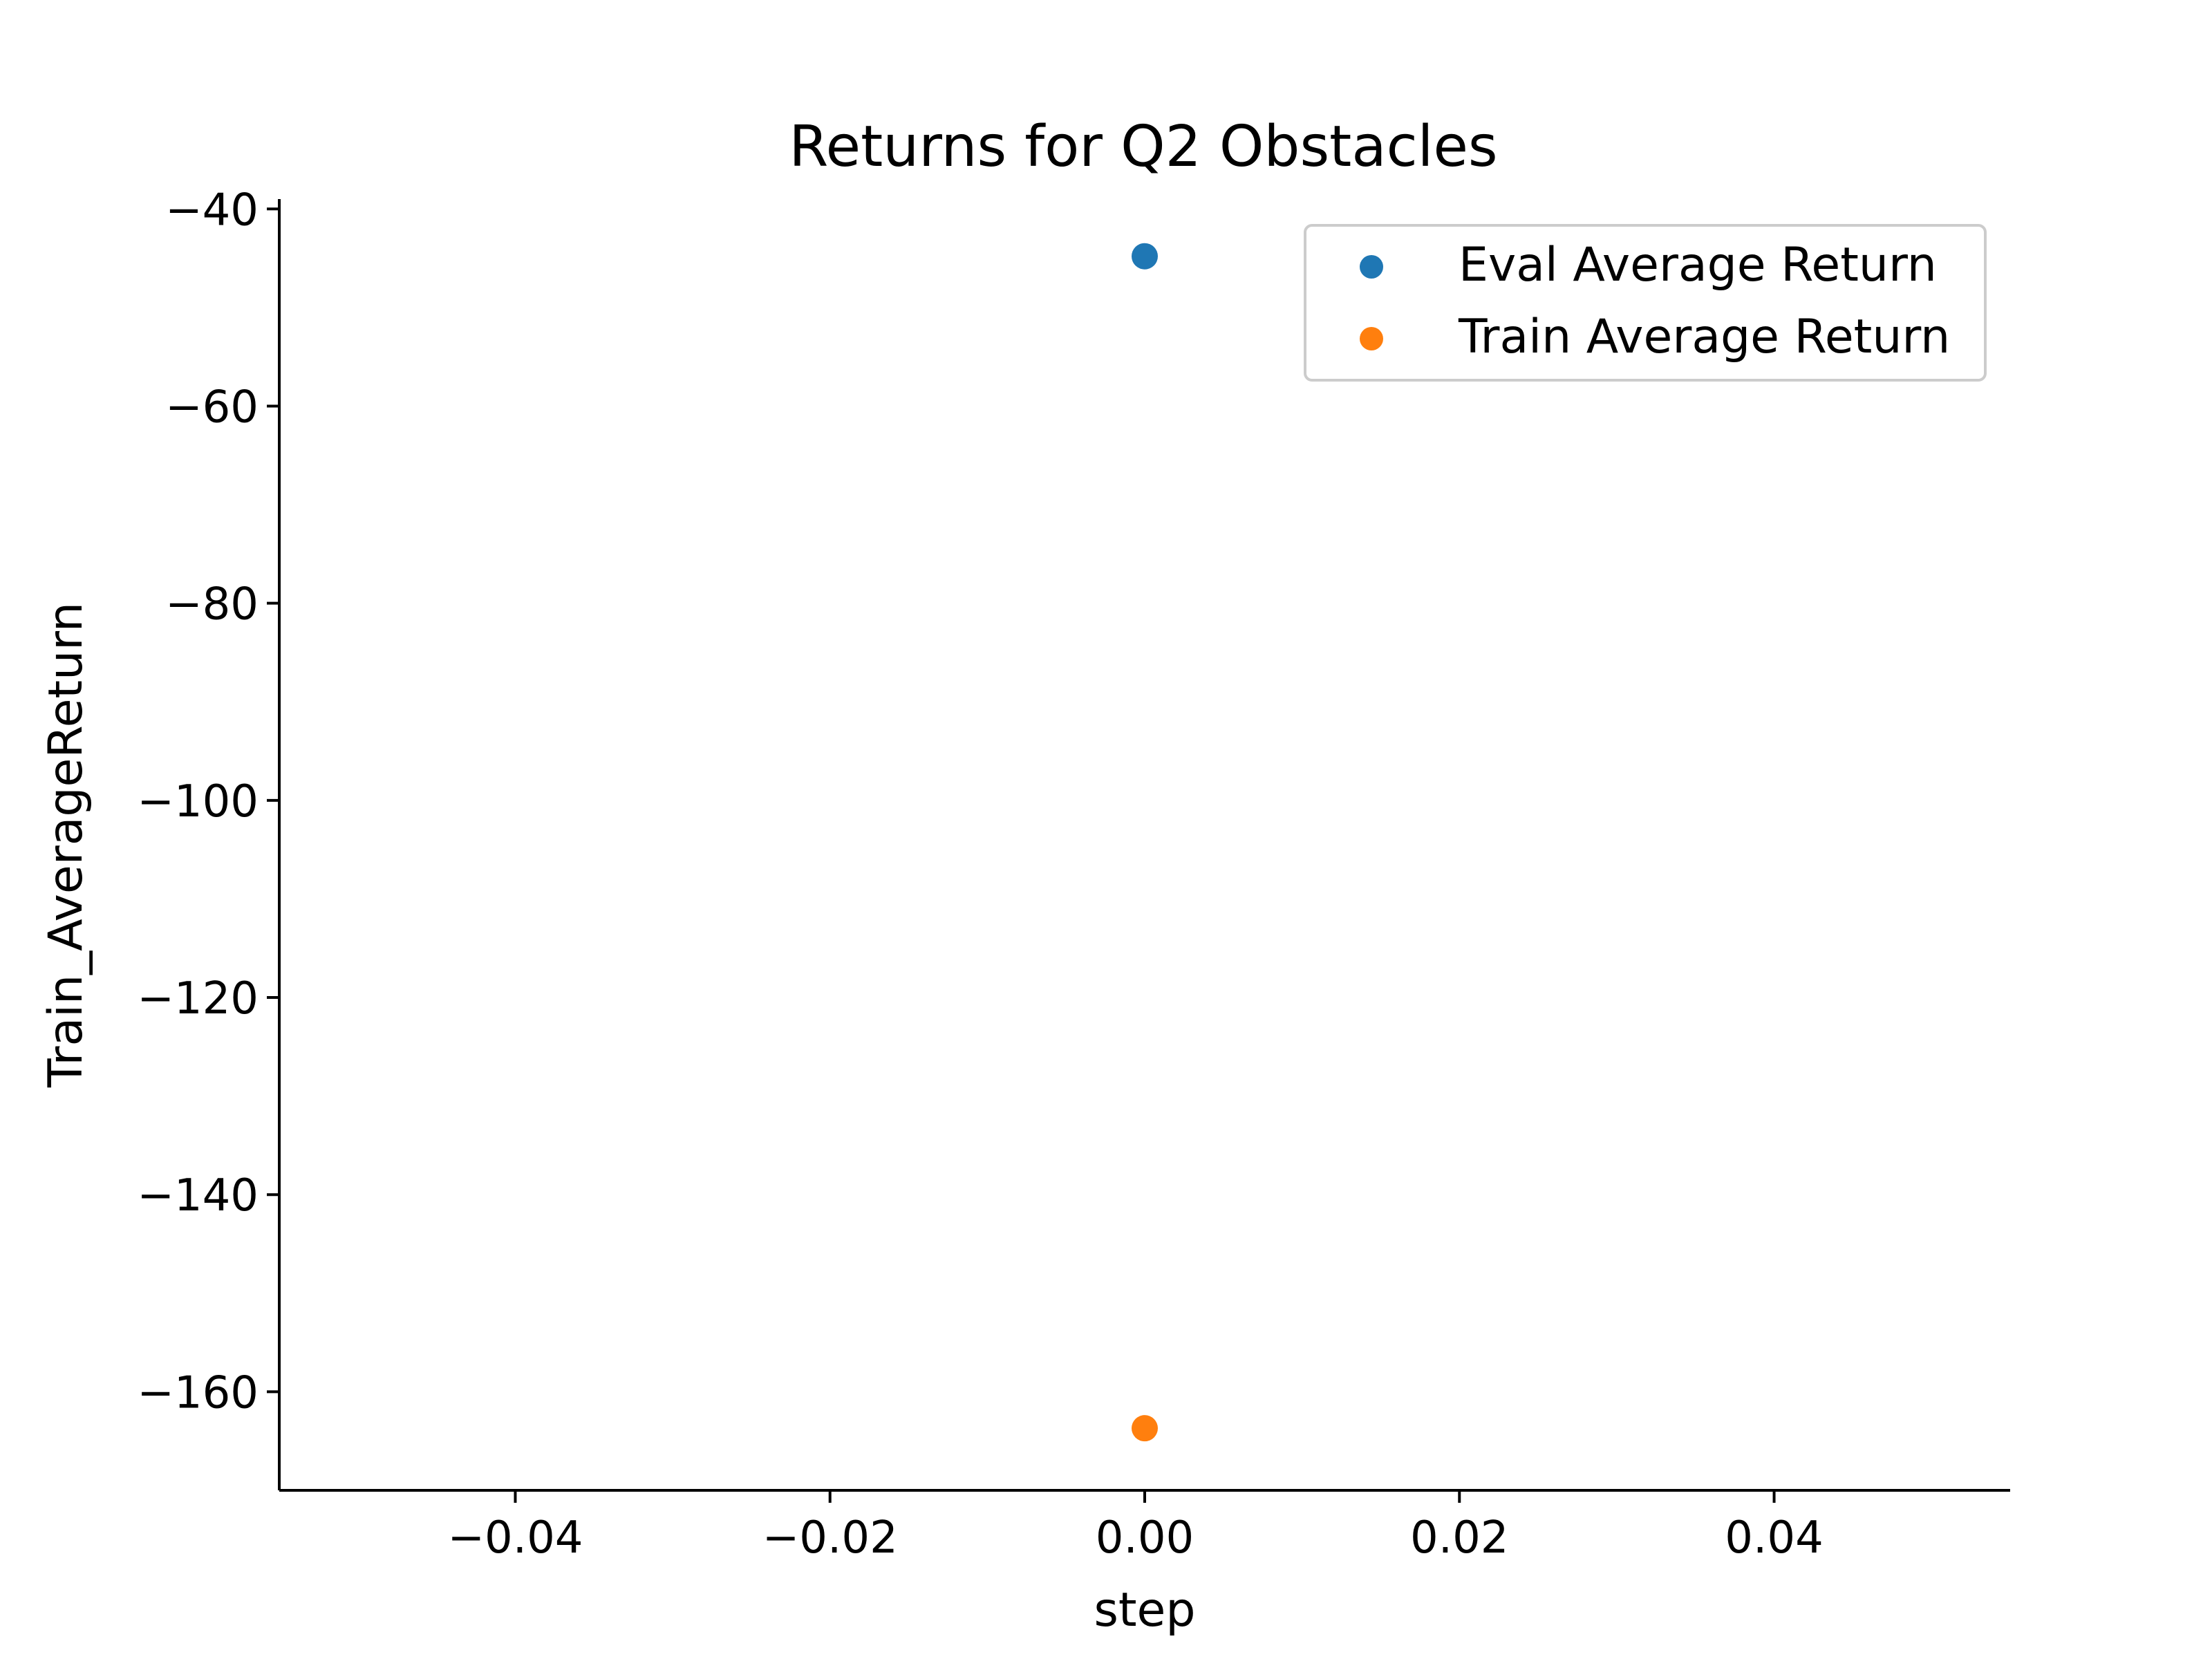 Image resolution: width=2212 pixels, height=1659 pixels. What do you see at coordinates (212, 211) in the screenshot?
I see `y-tick-label: −40` at bounding box center [212, 211].